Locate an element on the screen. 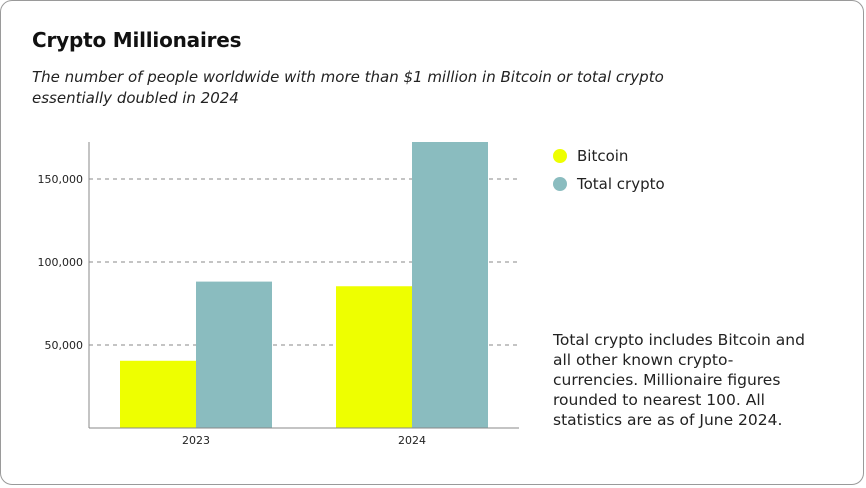 The width and height of the screenshot is (866, 488). bar-bitcoin-2024 is located at coordinates (374, 357).